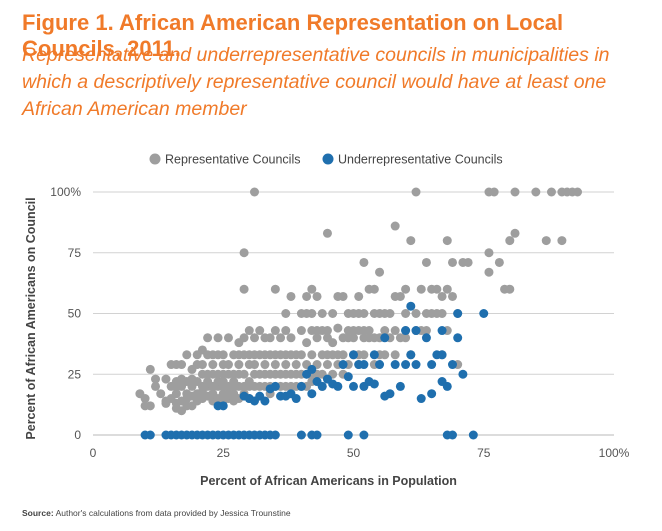  Describe the element at coordinates (484, 453) in the screenshot. I see `x-tick-label: 75` at that location.